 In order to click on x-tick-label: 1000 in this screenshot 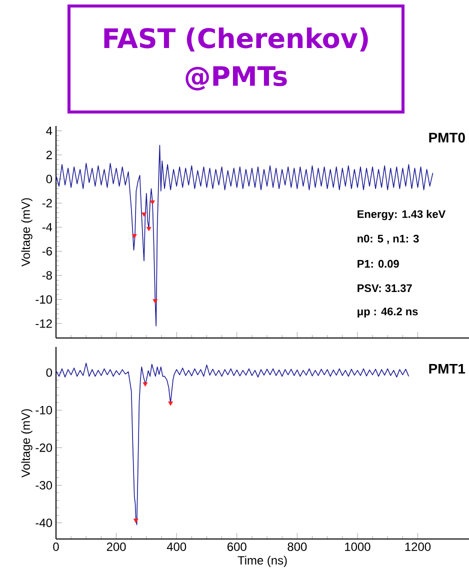, I will do `click(357, 546)`.